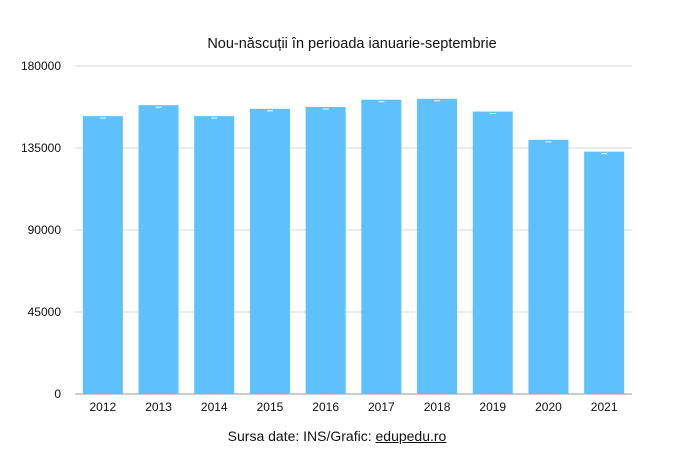 Image resolution: width=674 pixels, height=474 pixels. What do you see at coordinates (325, 250) in the screenshot?
I see `bar-2016` at bounding box center [325, 250].